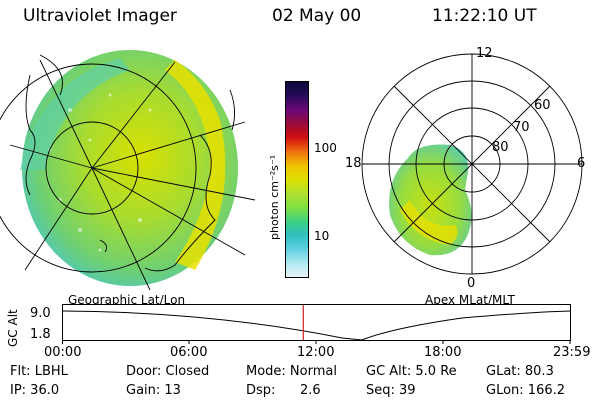 Image resolution: width=600 pixels, height=400 pixels. Describe the element at coordinates (572, 352) in the screenshot. I see `time-tick-2359: 23:59` at that location.